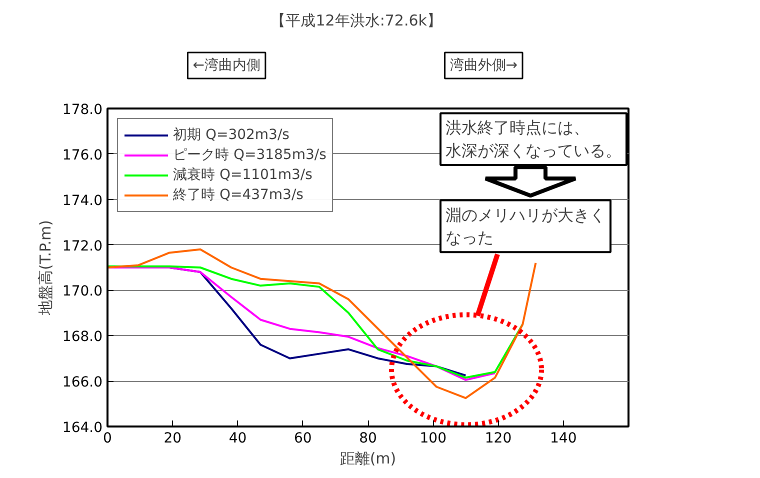  What do you see at coordinates (534, 139) in the screenshot?
I see `annotation: 洪水終了時点には、水深が深くなっている。` at bounding box center [534, 139].